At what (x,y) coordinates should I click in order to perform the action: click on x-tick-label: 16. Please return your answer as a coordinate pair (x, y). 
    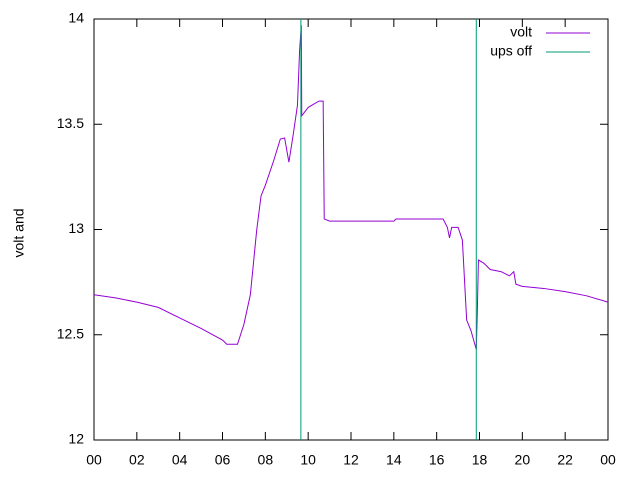
    Looking at the image, I should click on (437, 460).